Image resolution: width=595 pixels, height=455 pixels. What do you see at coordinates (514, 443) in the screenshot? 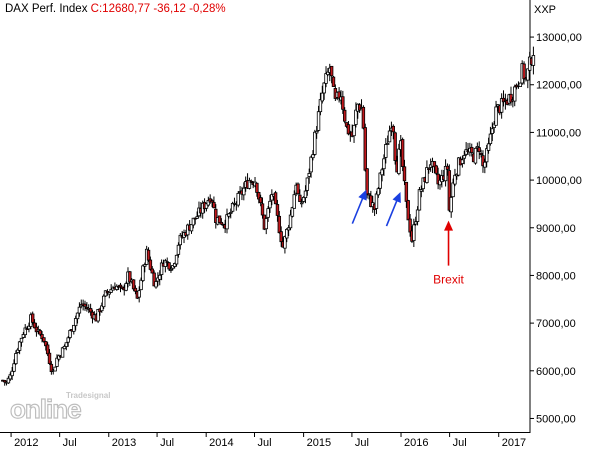
I see `x-tick-label: 2017` at bounding box center [514, 443].